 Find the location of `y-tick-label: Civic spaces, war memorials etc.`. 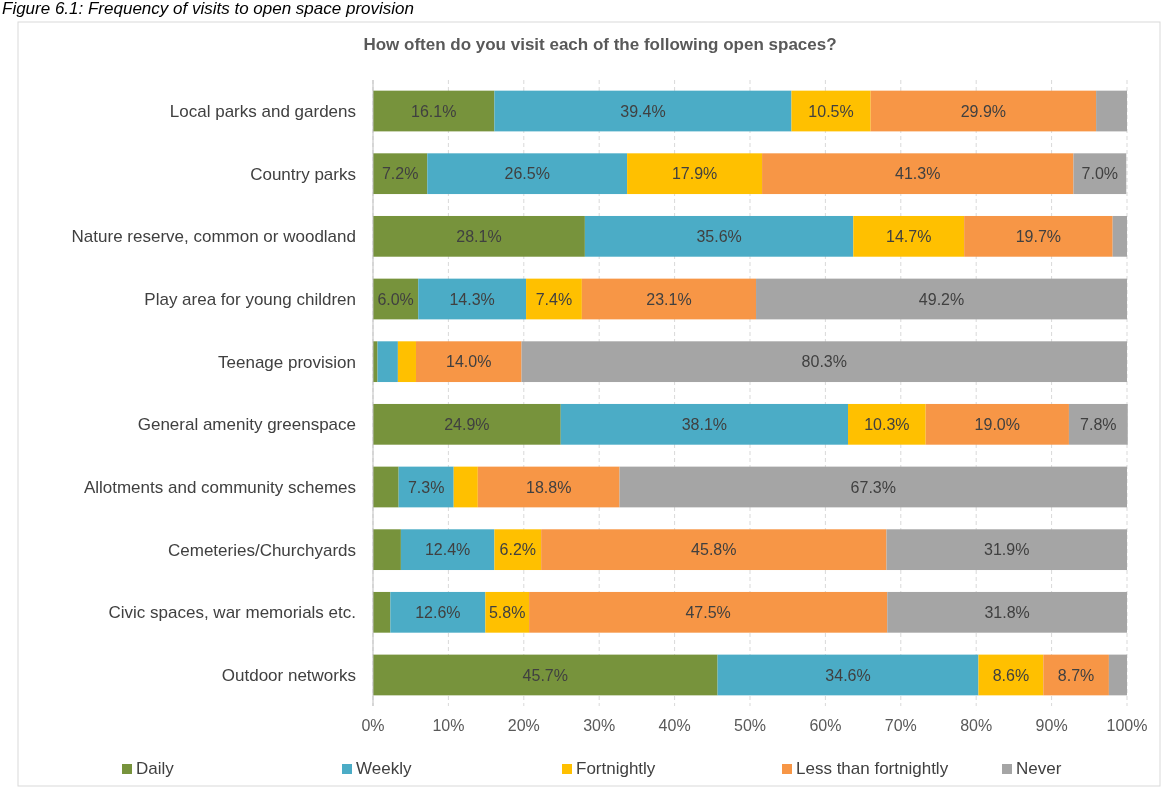

y-tick-label: Civic spaces, war memorials etc. is located at coordinates (232, 613).